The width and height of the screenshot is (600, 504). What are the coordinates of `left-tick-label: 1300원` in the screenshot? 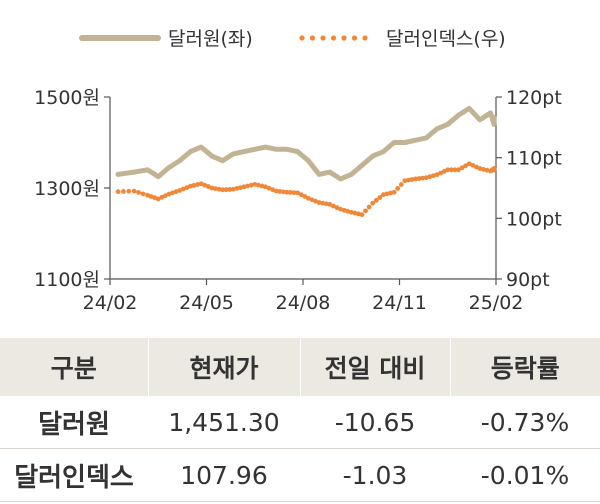 It's located at (67, 189).